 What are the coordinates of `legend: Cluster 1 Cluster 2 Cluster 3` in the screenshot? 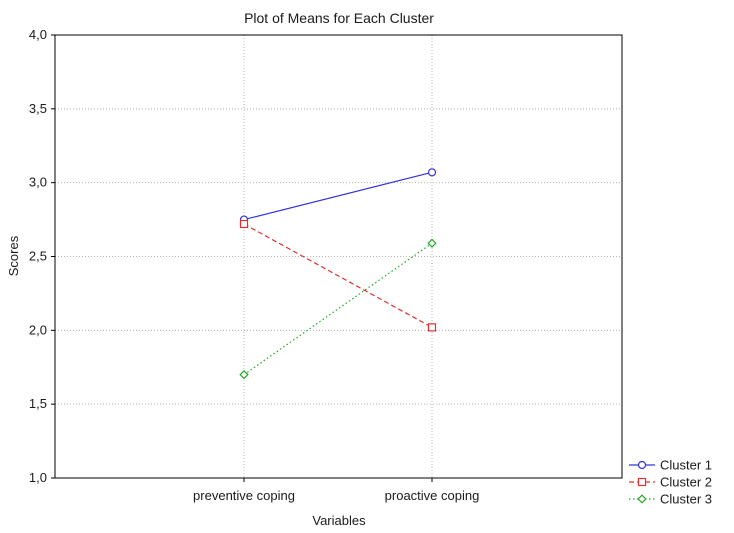 It's located at (670, 482).